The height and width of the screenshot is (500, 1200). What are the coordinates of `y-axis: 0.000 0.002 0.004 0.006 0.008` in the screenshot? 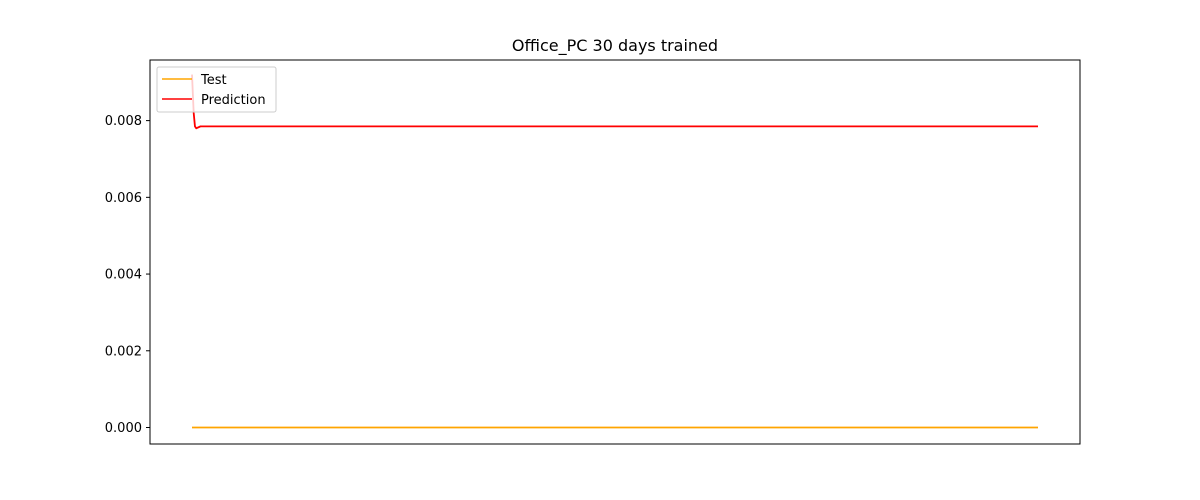 It's located at (127, 275).